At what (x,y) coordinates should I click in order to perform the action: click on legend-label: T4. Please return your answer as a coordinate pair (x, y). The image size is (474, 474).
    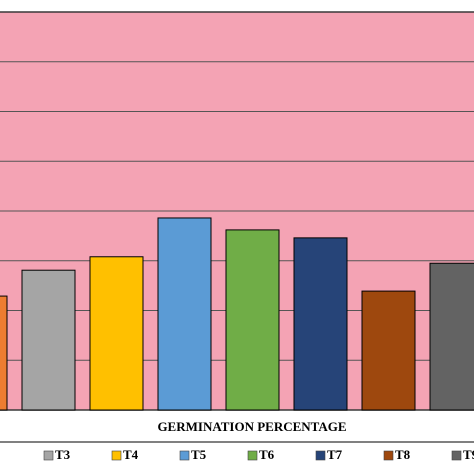
    Looking at the image, I should click on (131, 454).